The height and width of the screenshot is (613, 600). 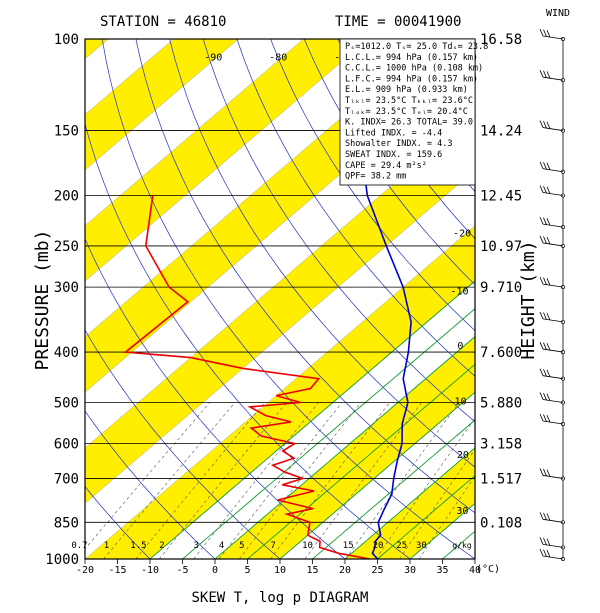 I want to click on isotherm-label: -80, so click(x=278, y=58).